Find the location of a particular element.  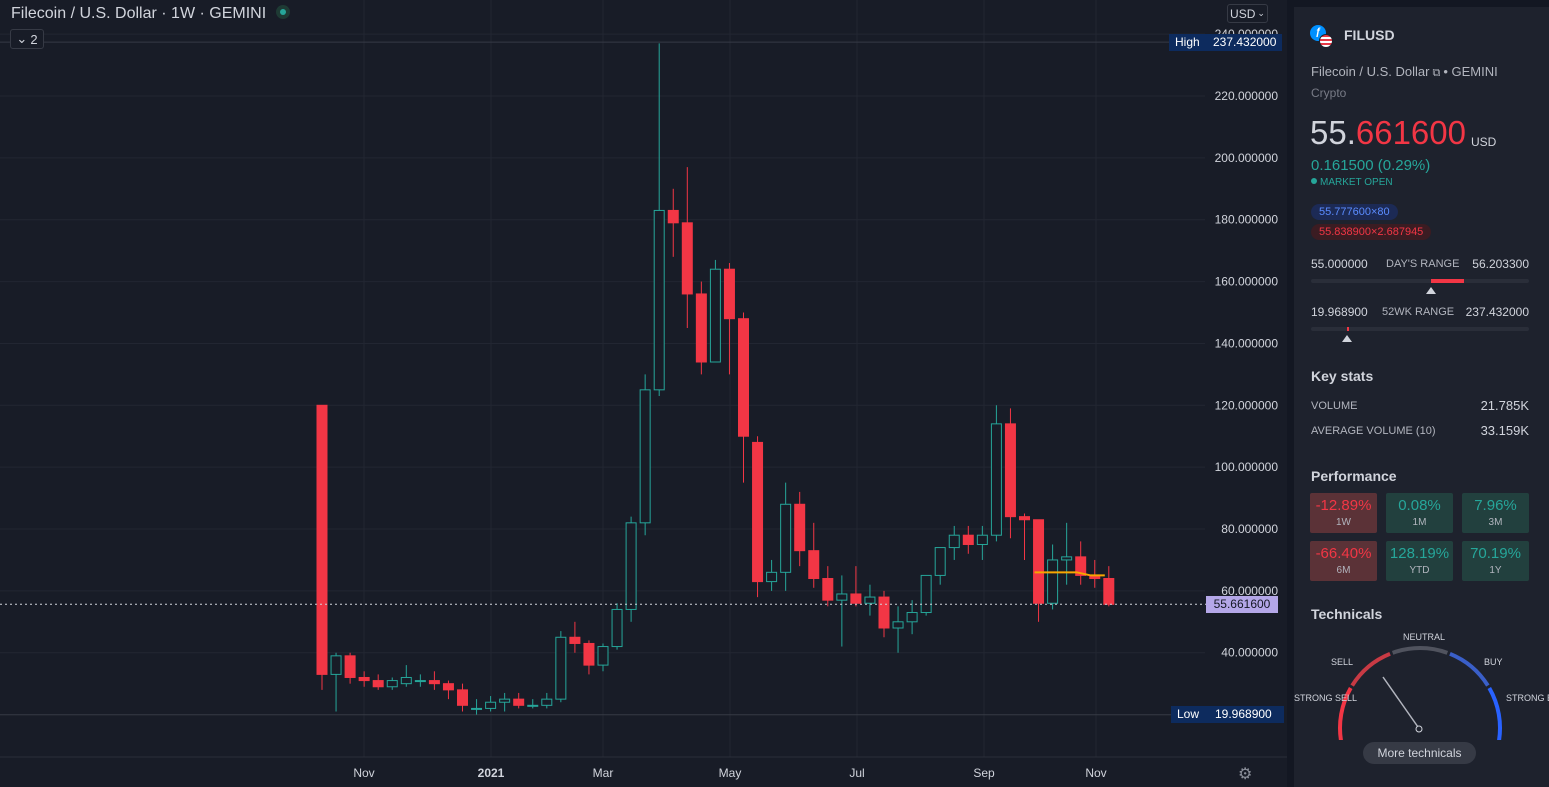

wk52-range-bar is located at coordinates (1420, 329).